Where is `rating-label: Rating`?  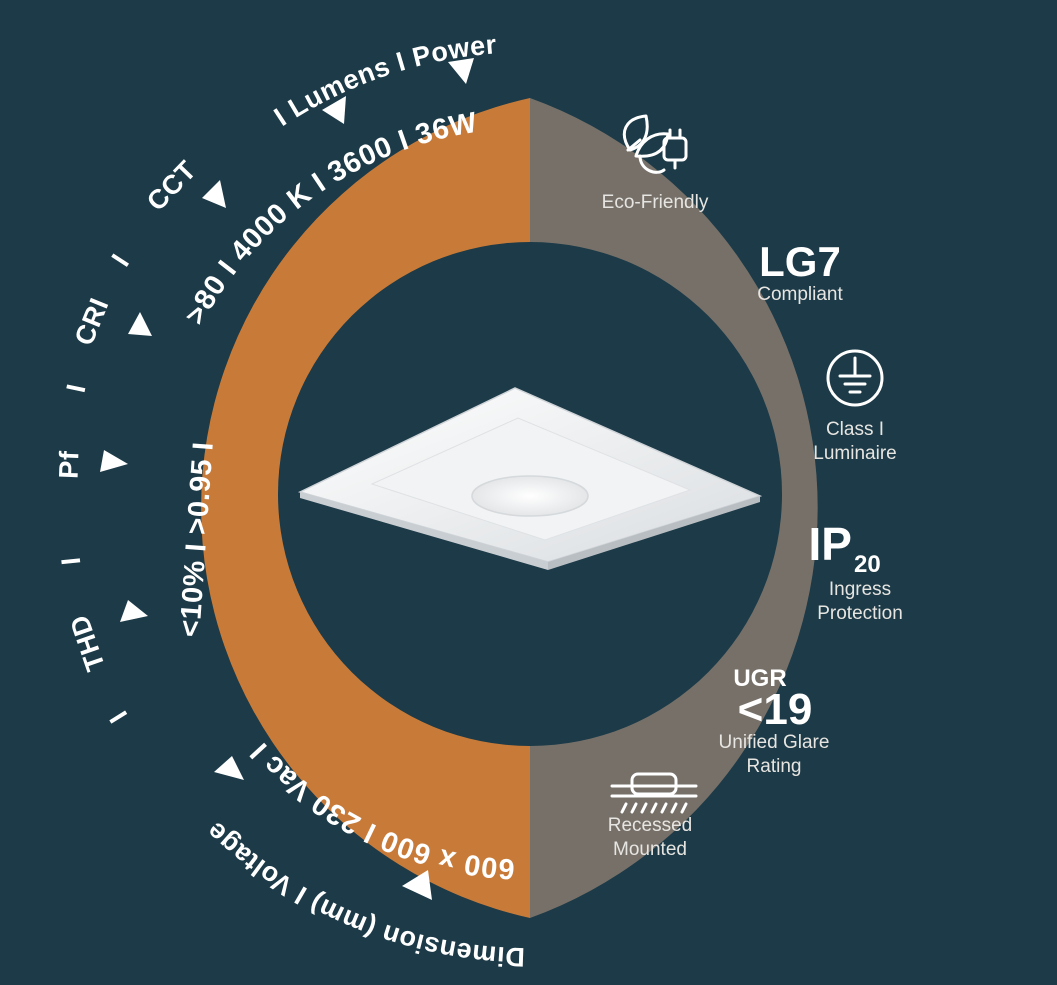 rating-label: Rating is located at coordinates (774, 766).